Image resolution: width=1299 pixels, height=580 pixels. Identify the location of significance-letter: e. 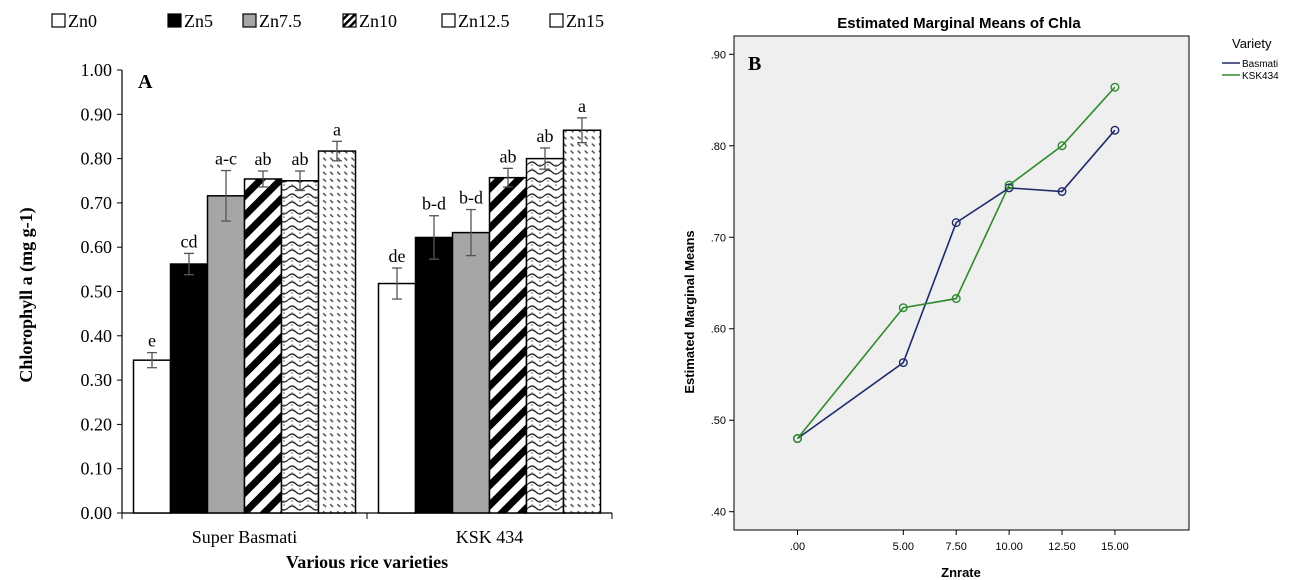
(152, 341).